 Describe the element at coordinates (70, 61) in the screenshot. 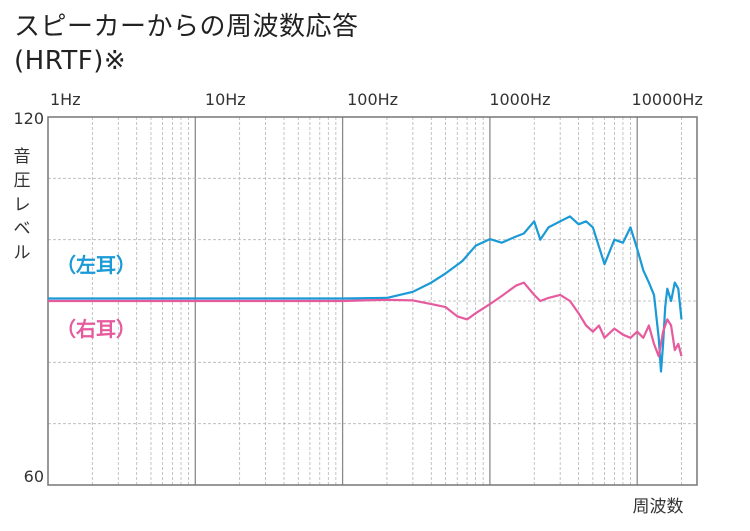

I see `chart-subtitle: (HRTF)※` at that location.